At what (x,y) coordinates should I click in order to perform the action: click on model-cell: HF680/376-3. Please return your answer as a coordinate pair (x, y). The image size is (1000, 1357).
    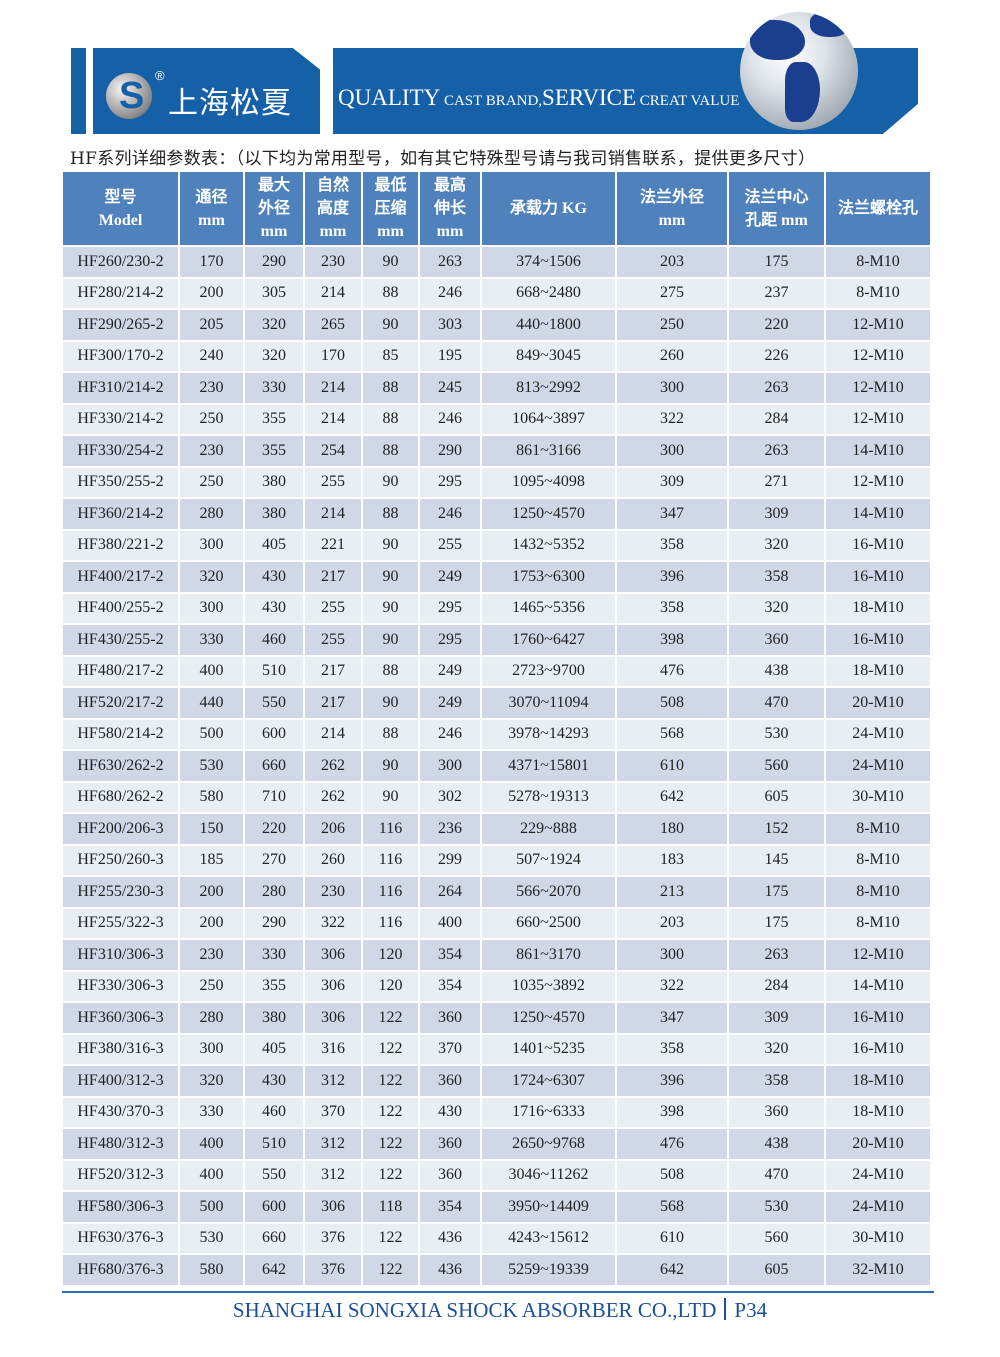
    Looking at the image, I should click on (120, 1270).